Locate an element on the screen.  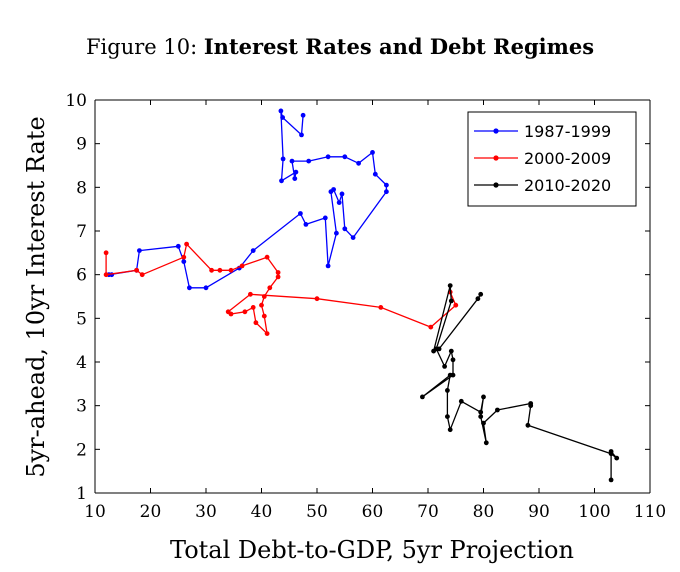
legend-entry: 1987-1999 is located at coordinates (542, 131).